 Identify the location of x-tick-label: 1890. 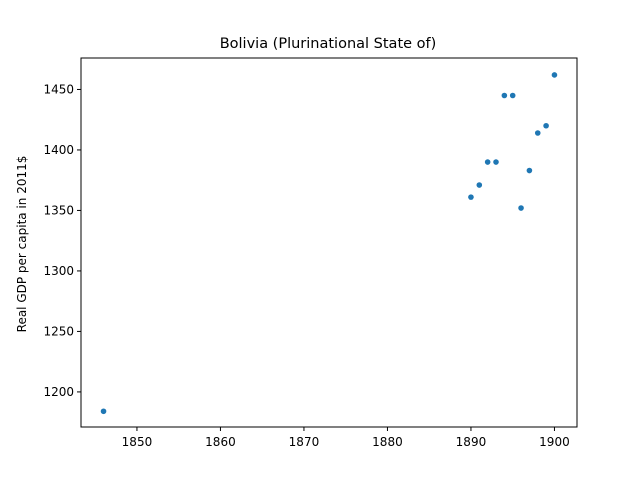
(471, 442).